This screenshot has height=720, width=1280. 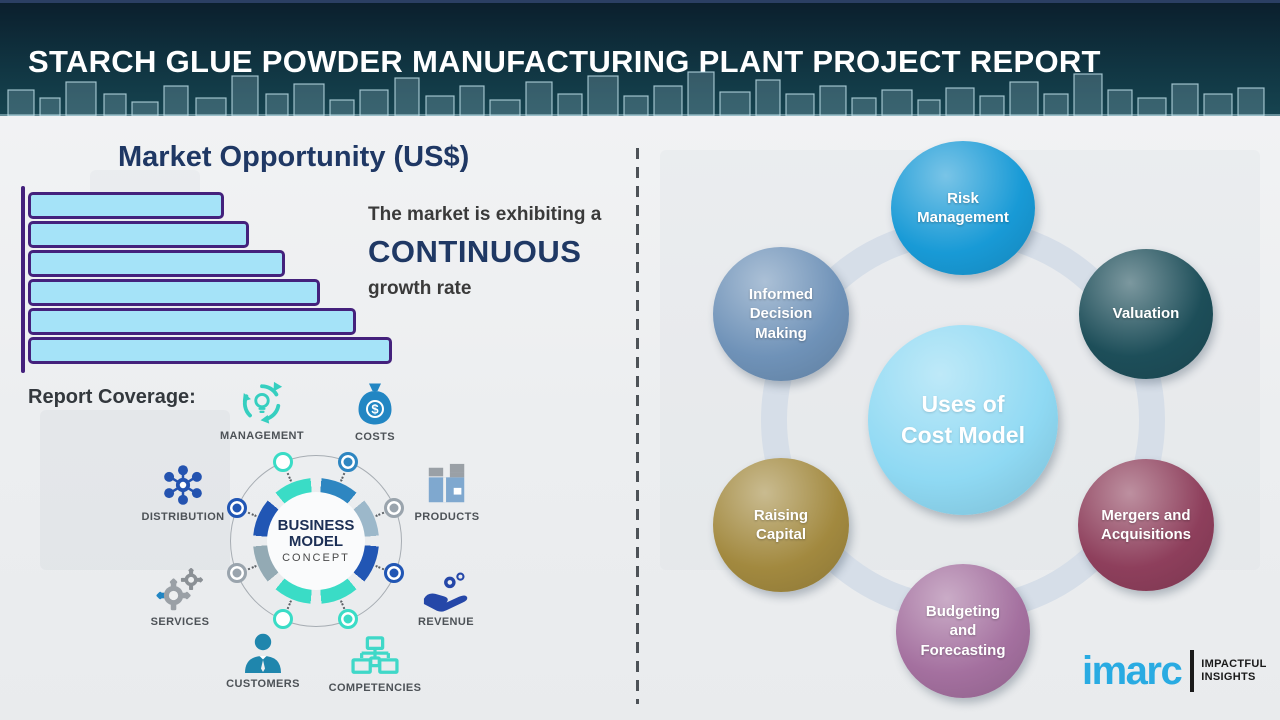 What do you see at coordinates (446, 483) in the screenshot?
I see `product-box-icon` at bounding box center [446, 483].